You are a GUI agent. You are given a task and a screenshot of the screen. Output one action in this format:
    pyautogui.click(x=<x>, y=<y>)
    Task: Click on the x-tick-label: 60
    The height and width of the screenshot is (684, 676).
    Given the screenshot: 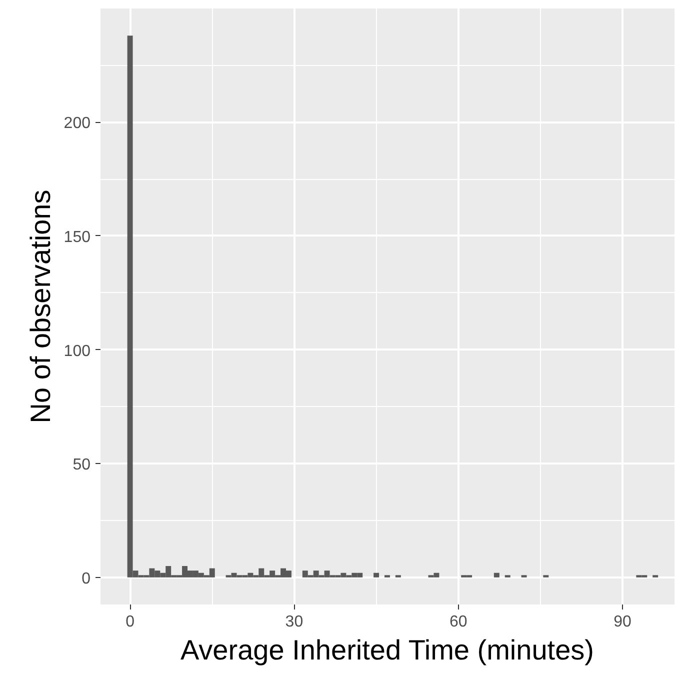 What is the action you would take?
    pyautogui.click(x=458, y=622)
    